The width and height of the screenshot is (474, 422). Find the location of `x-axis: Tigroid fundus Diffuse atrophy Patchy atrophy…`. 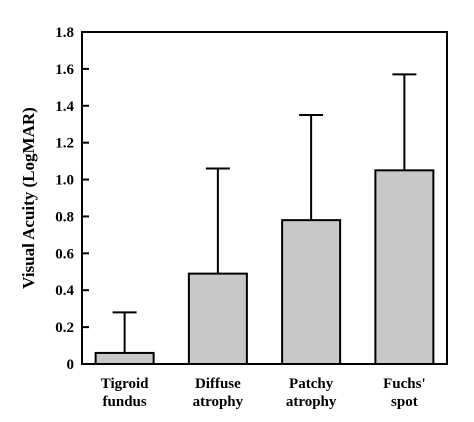

x-axis: Tigroid fundus Diffuse atrophy Patchy atrophy… is located at coordinates (263, 393).